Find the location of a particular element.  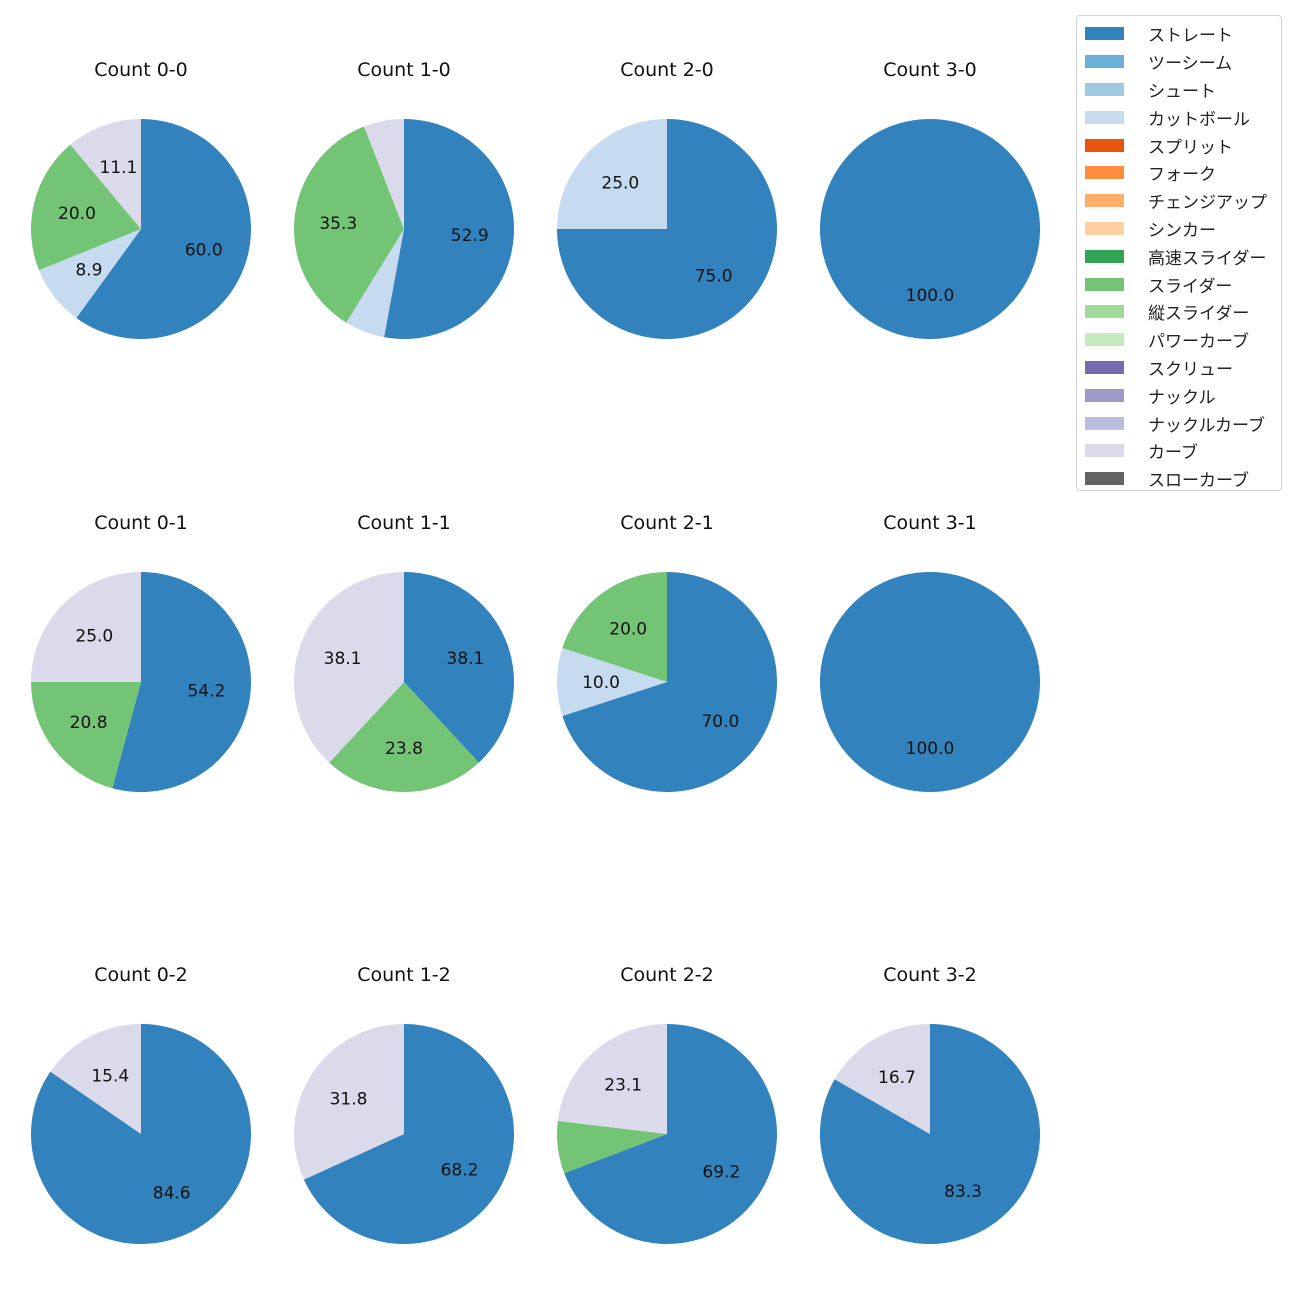

legend-item: 高速スライダー is located at coordinates (1179, 256).